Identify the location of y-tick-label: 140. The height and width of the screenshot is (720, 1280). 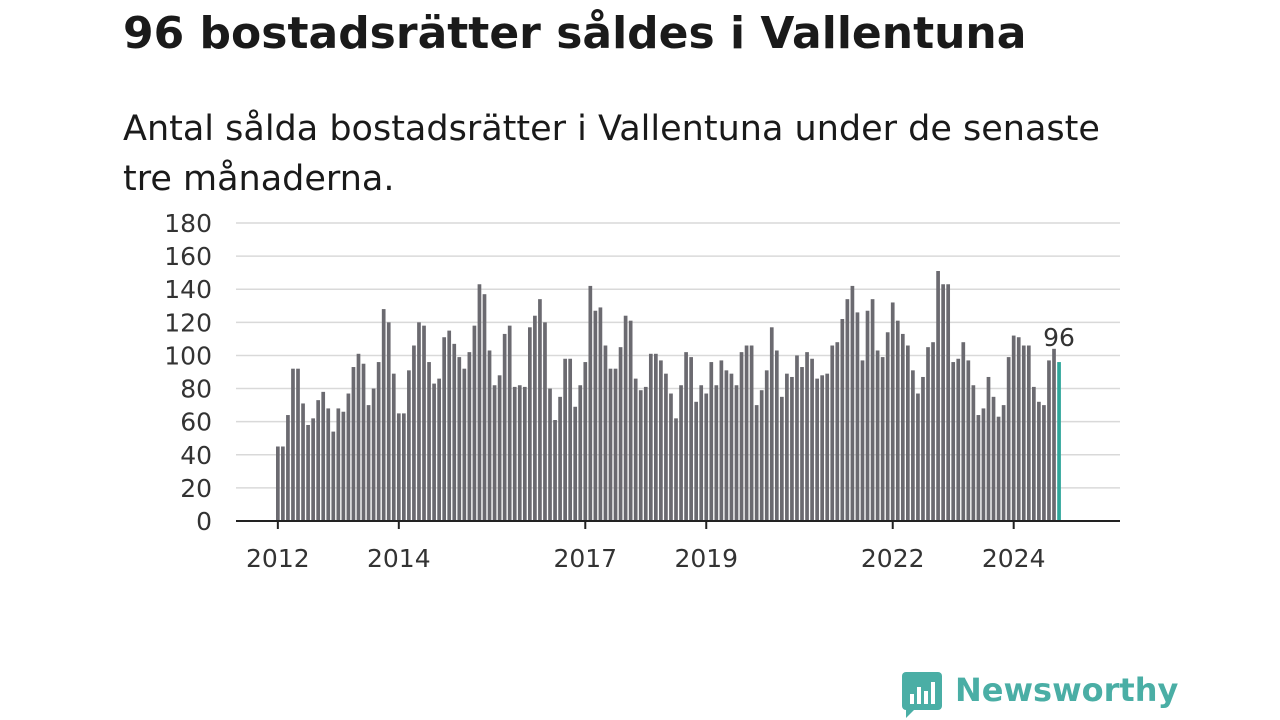
(188, 289).